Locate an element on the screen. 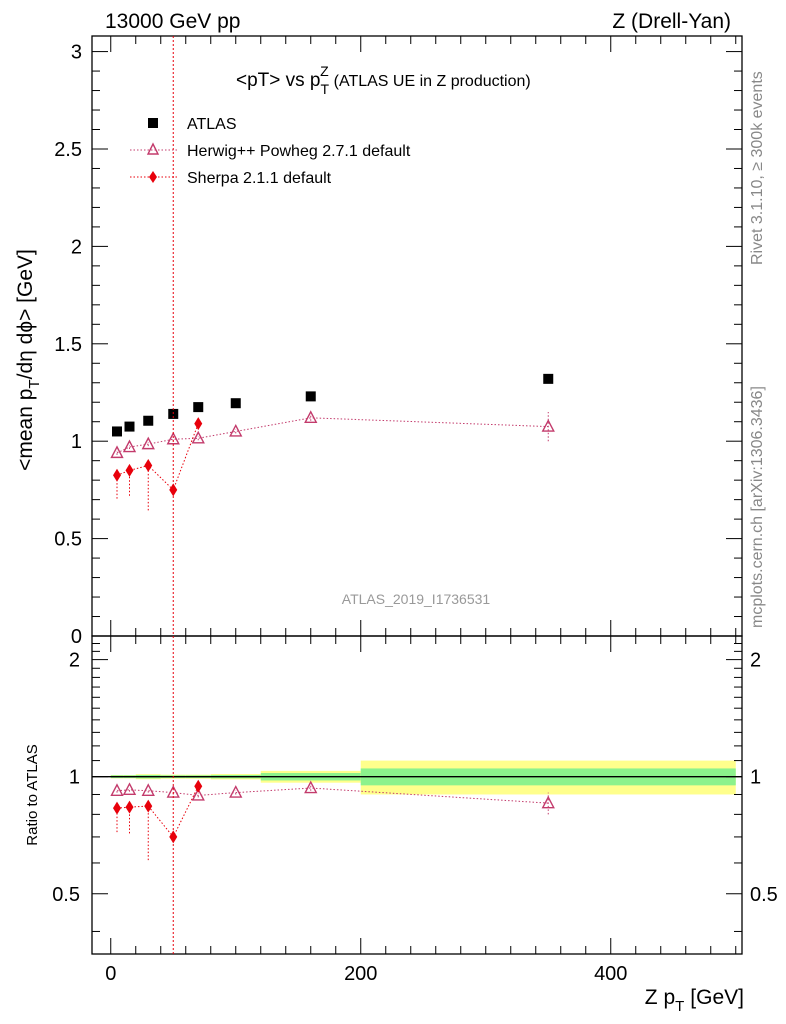 The height and width of the screenshot is (1024, 786). x-axis-label-b: [GeV] is located at coordinates (717, 997).